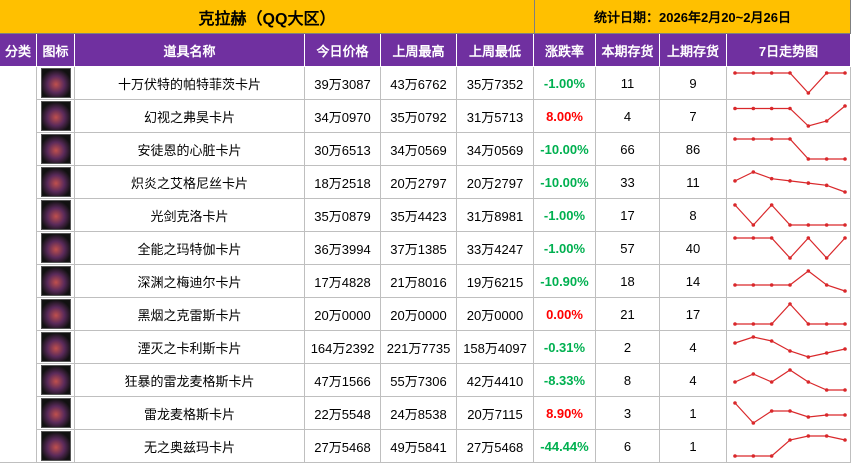 This screenshot has width=851, height=463. I want to click on name: 黑烟之克雷斯卡片, so click(190, 314).